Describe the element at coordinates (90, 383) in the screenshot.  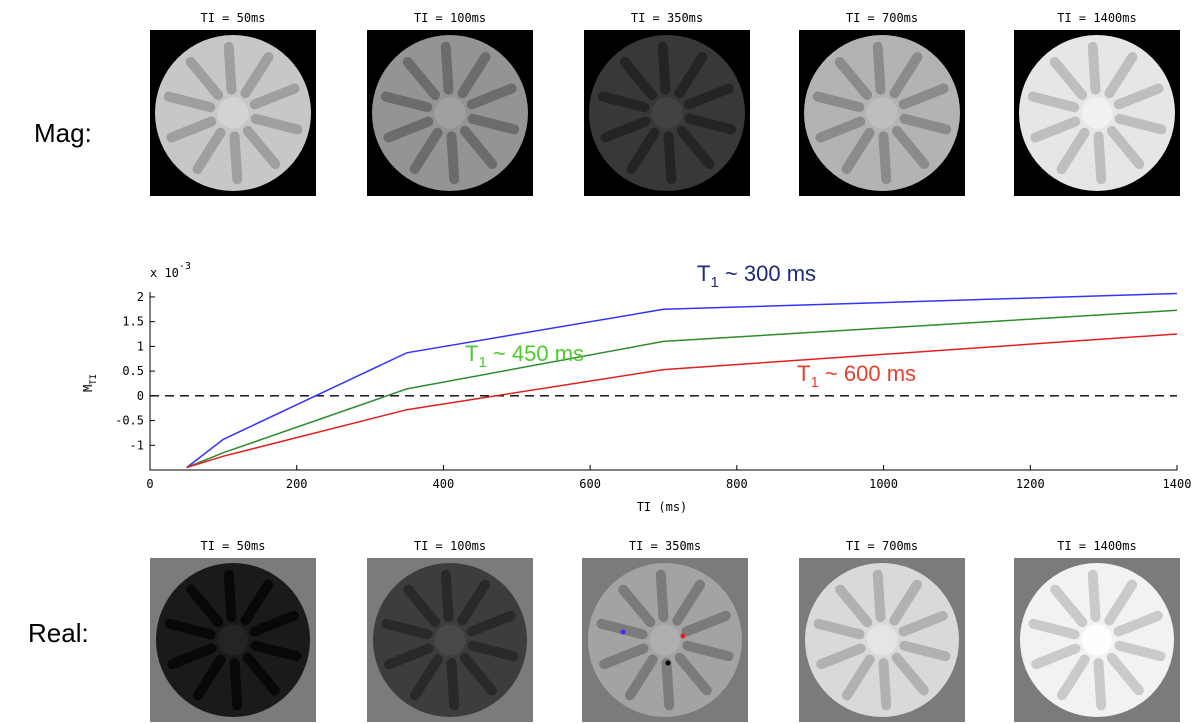
I see `y-axis-label: MTI` at that location.